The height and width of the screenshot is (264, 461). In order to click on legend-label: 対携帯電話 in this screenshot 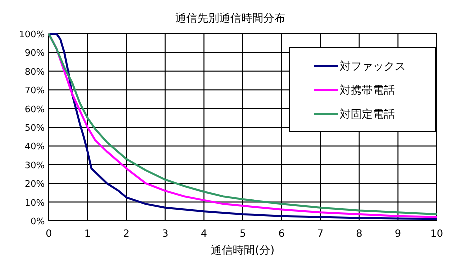, I will do `click(367, 90)`.